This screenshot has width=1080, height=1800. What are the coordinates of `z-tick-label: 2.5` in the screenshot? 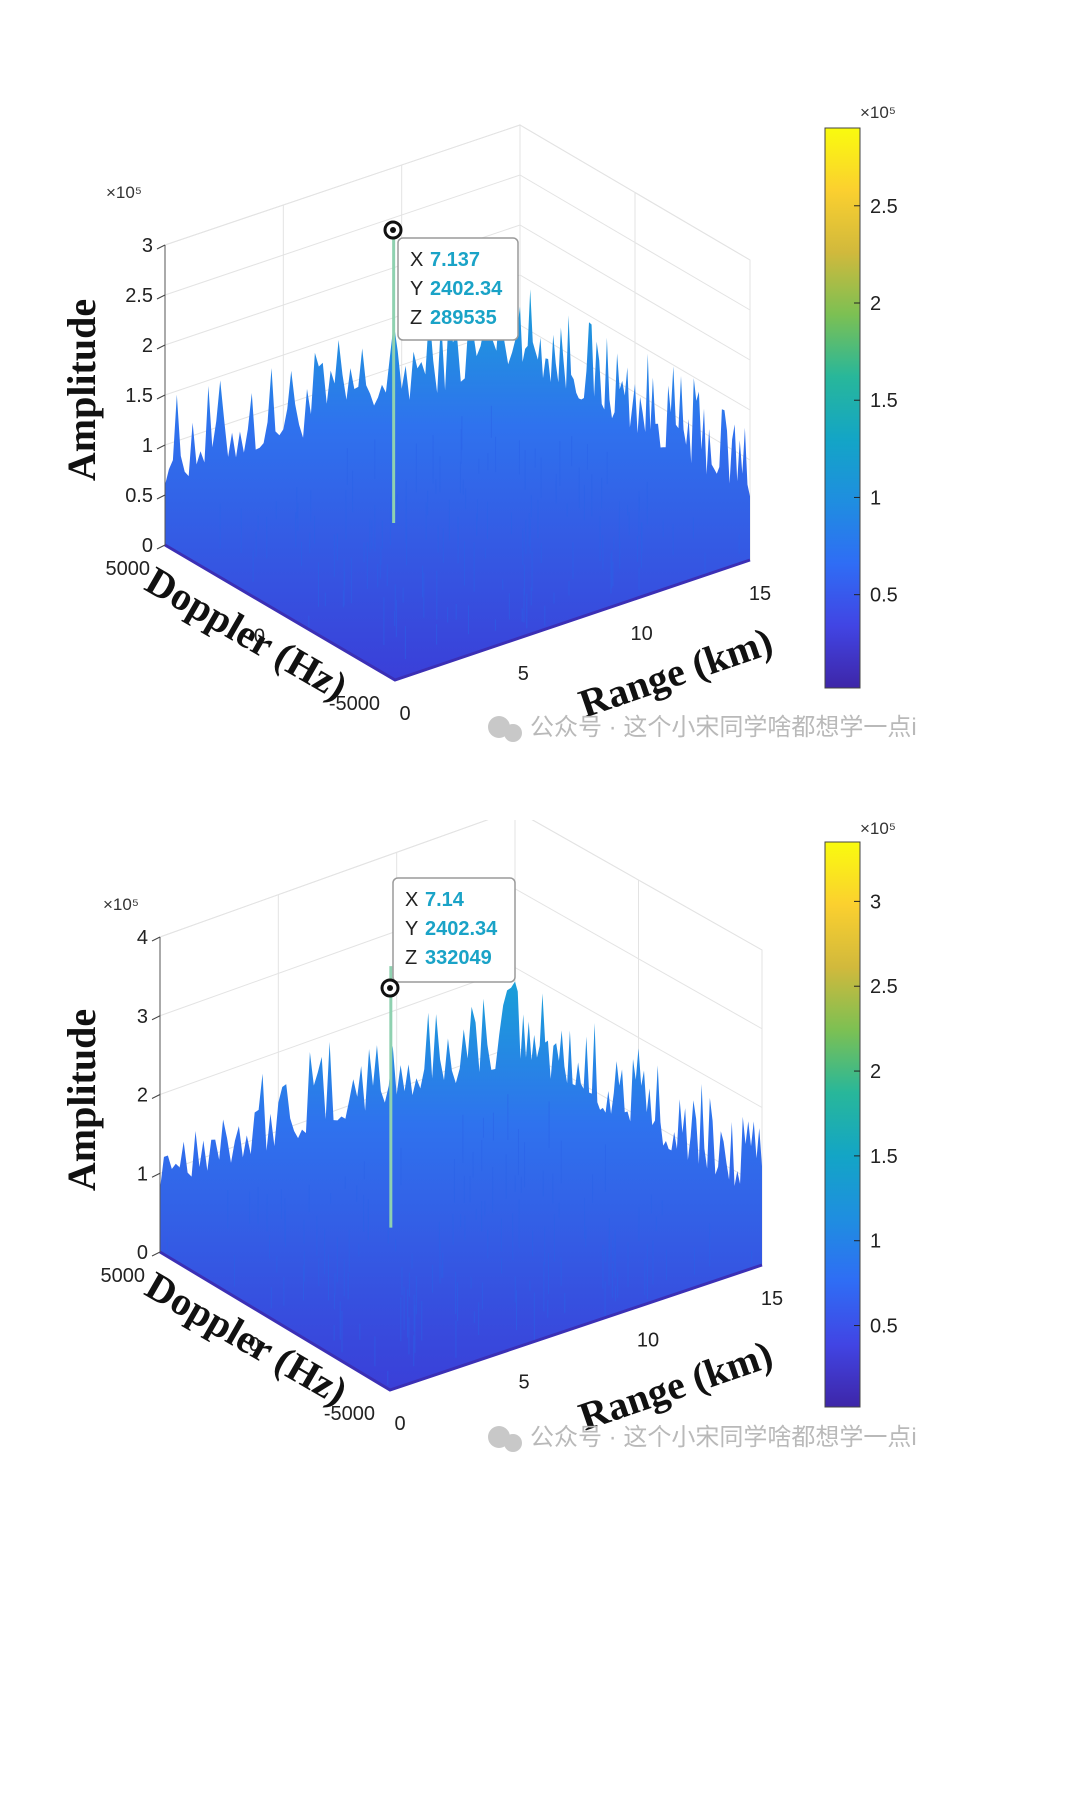 It's located at (139, 296).